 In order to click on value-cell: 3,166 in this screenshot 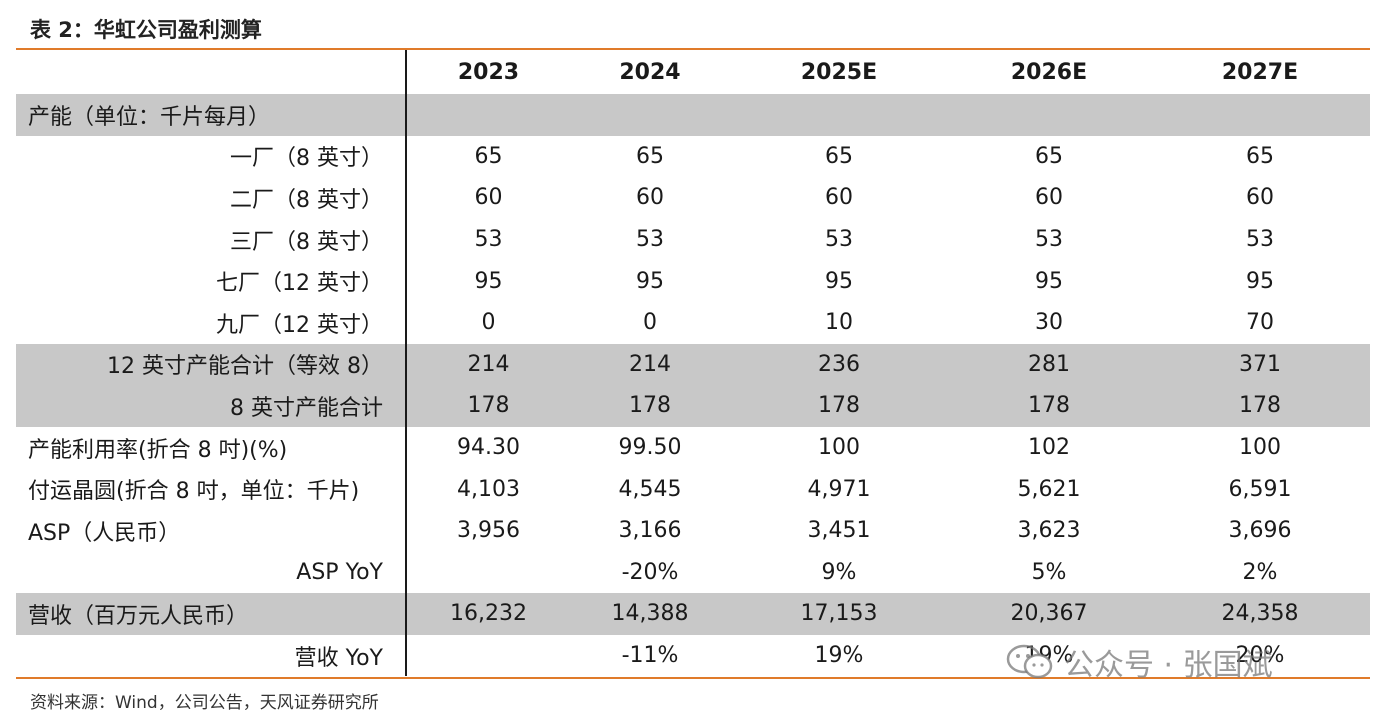, I will do `click(650, 531)`.